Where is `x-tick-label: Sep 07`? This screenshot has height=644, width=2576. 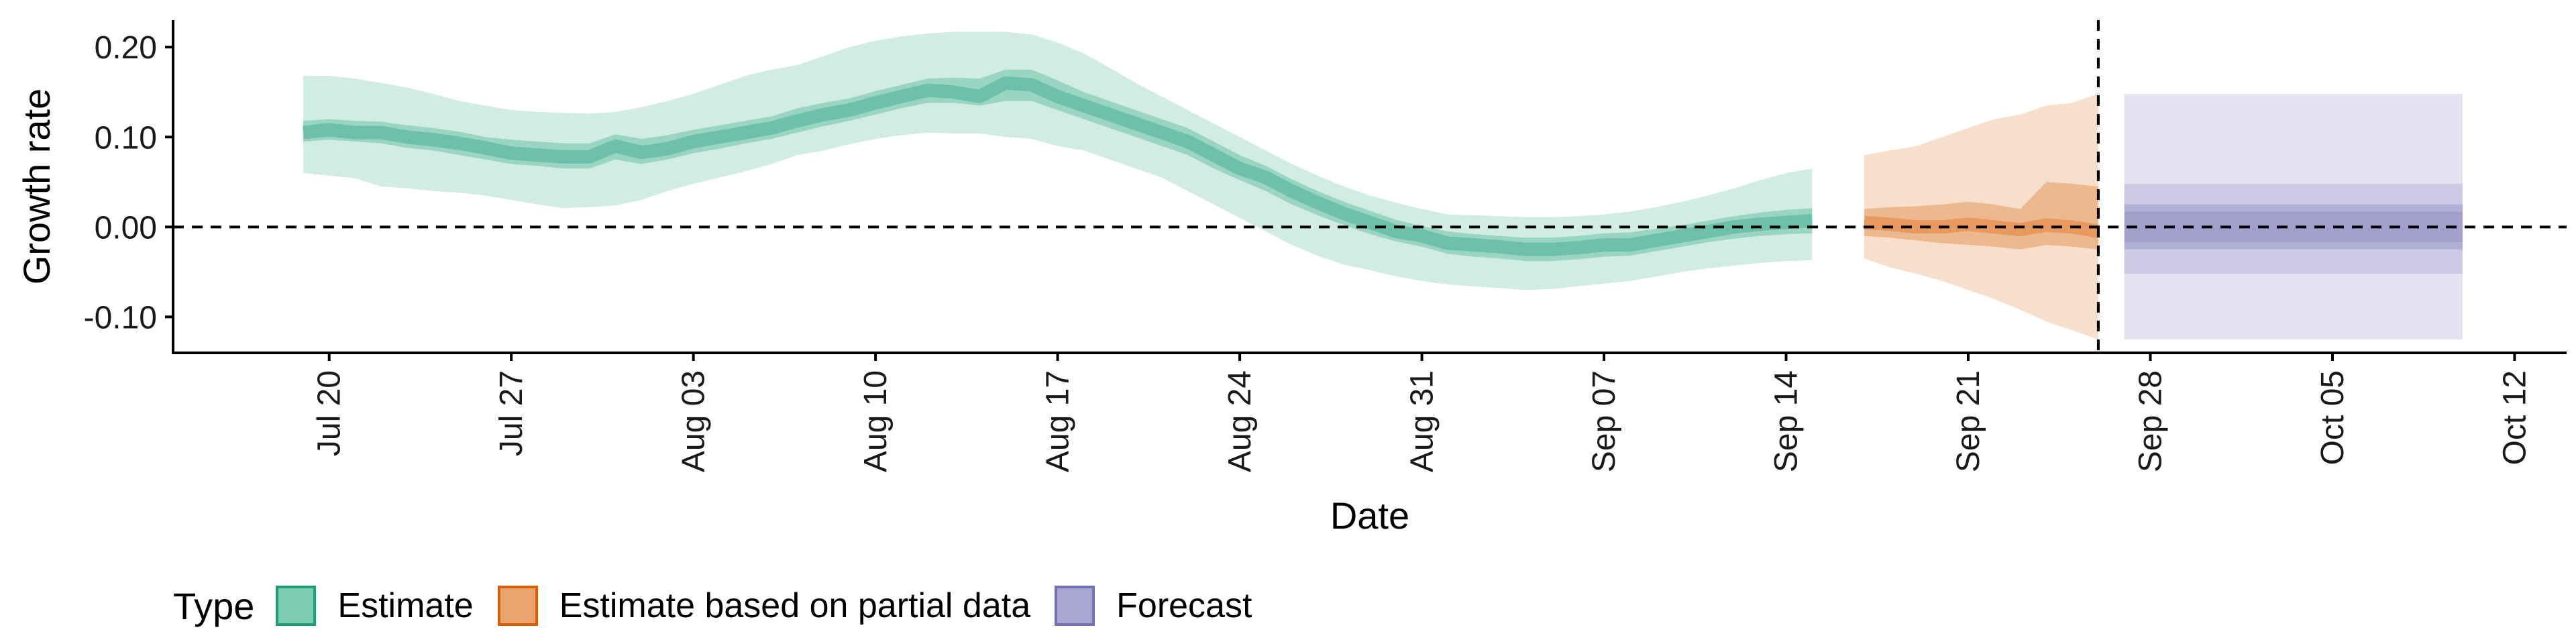
x-tick-label: Sep 07 is located at coordinates (1604, 421).